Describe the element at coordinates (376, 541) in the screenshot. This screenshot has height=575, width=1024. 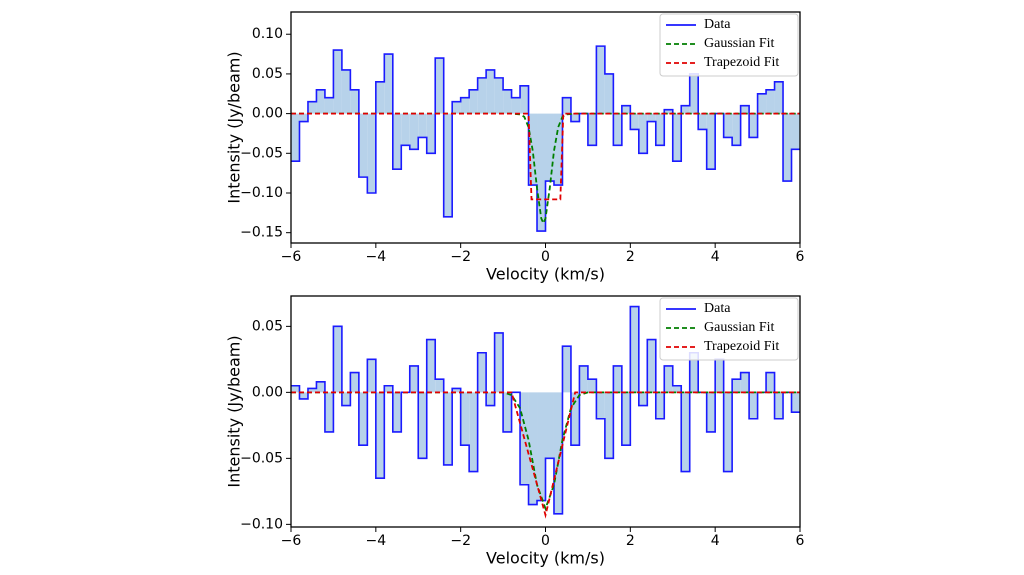
I see `x-tick-label: −4` at that location.